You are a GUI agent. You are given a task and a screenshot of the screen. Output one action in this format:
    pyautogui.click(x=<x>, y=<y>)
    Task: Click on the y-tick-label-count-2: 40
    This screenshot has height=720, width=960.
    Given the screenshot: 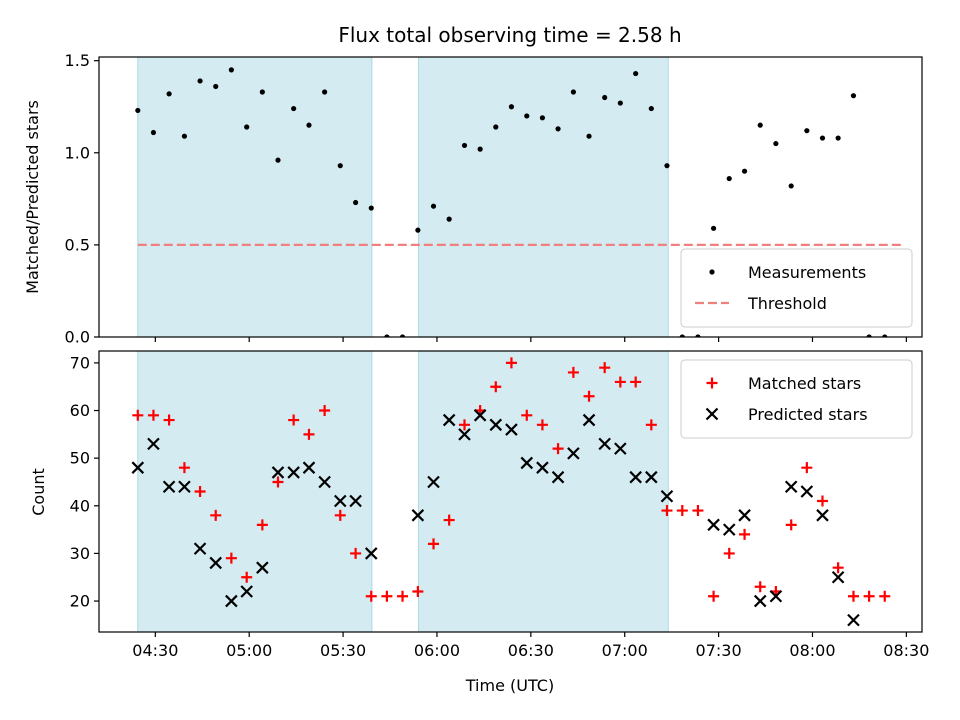 What is the action you would take?
    pyautogui.click(x=80, y=505)
    